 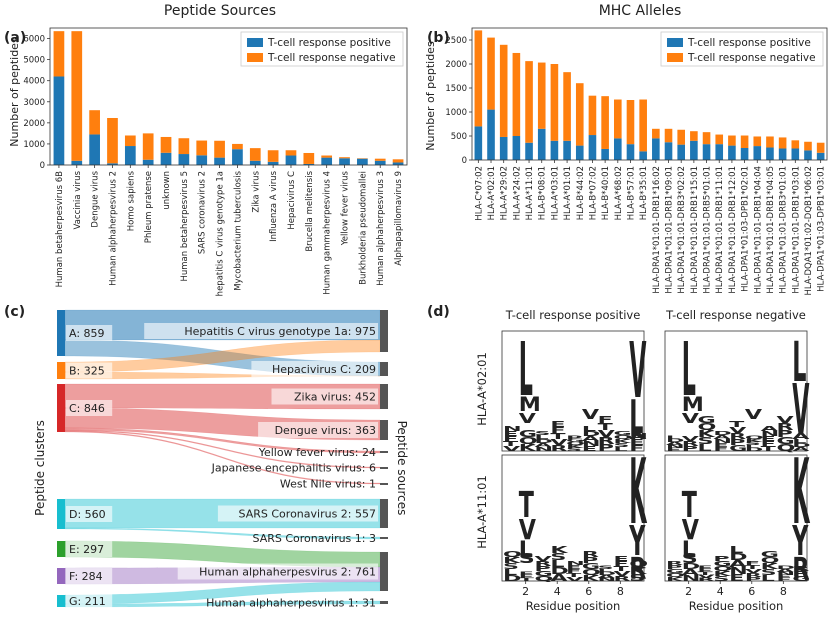 I want to click on x-tick-label: HLA-A*03:01, so click(x=555, y=193).